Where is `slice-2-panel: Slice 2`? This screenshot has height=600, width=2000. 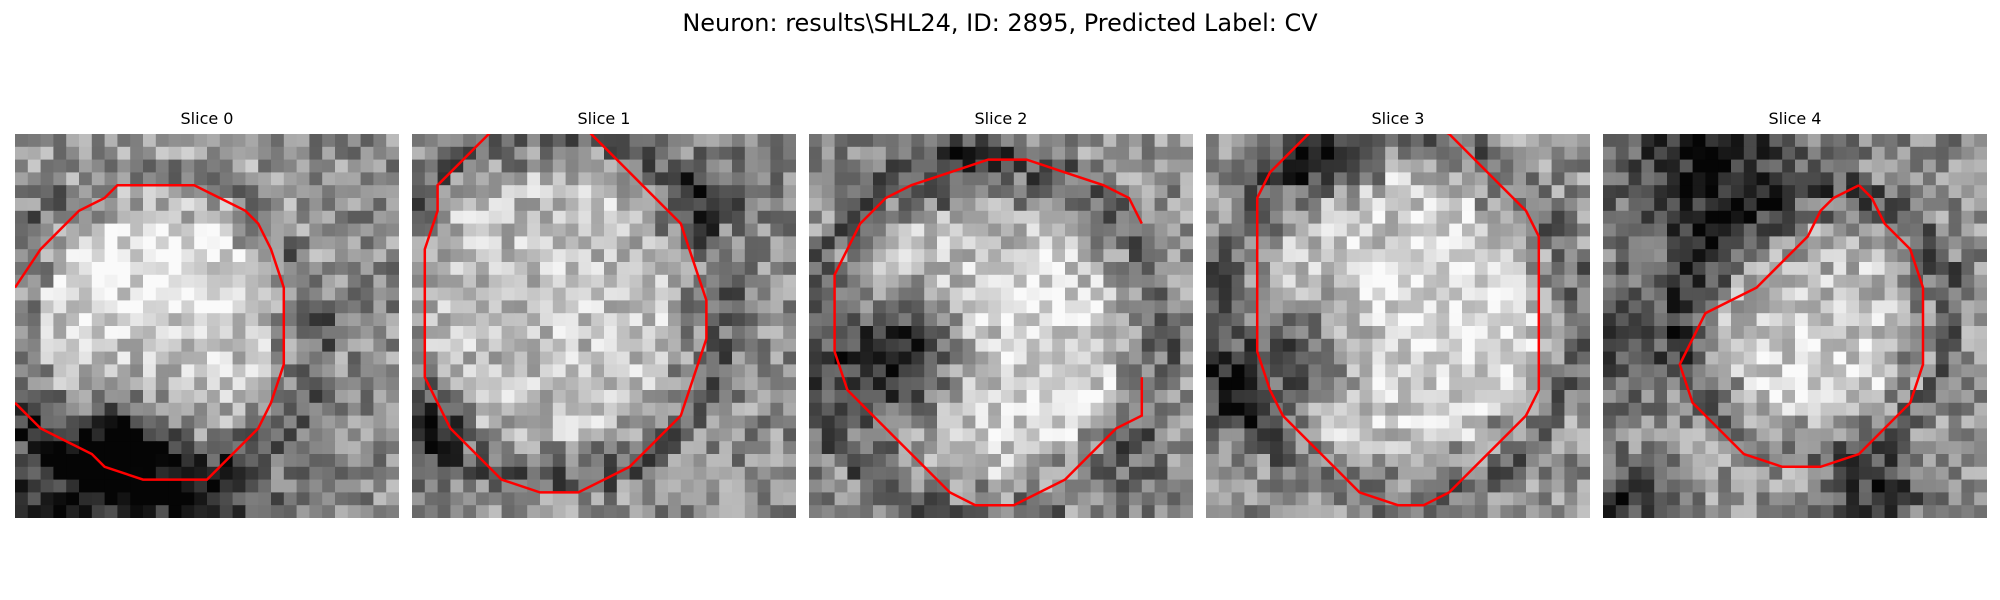
slice-2-panel: Slice 2 is located at coordinates (1001, 313).